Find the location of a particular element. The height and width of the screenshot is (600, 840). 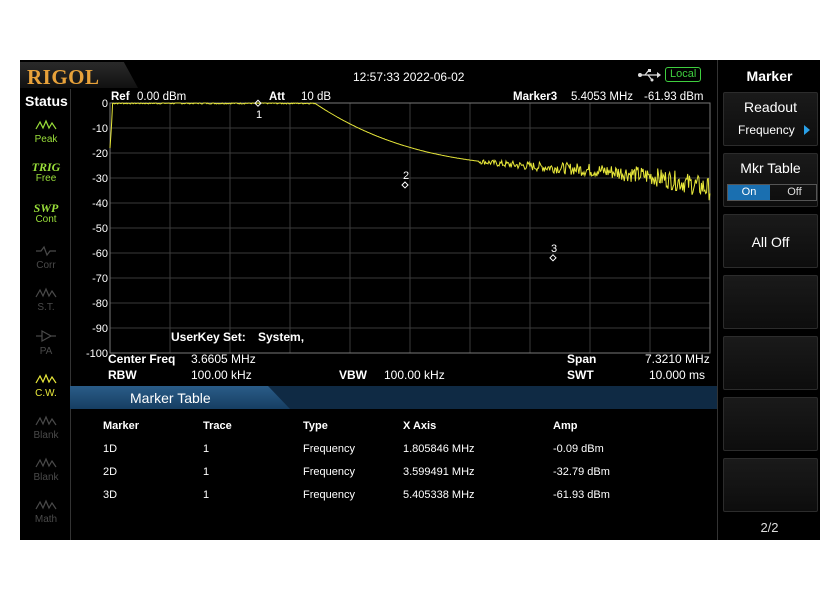

status-st-label: S.T. is located at coordinates (46, 307).